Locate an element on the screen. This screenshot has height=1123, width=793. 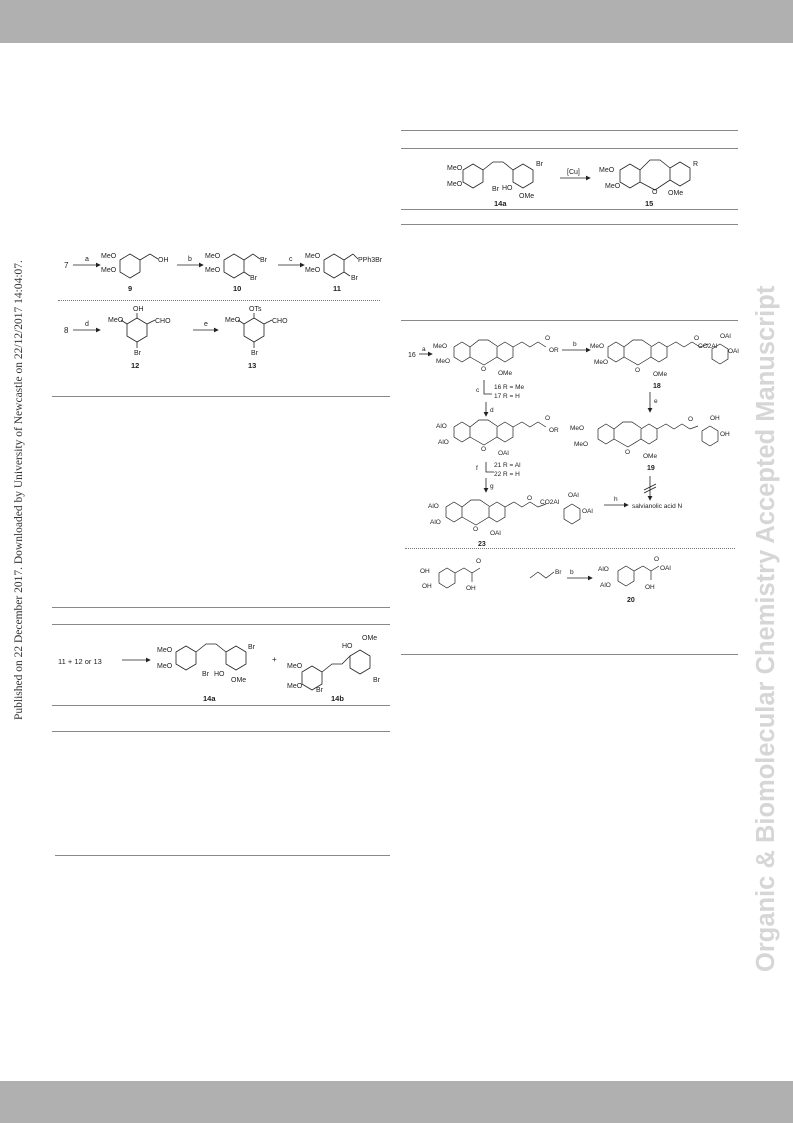
compound-15-label: 15 is located at coordinates (649, 203).